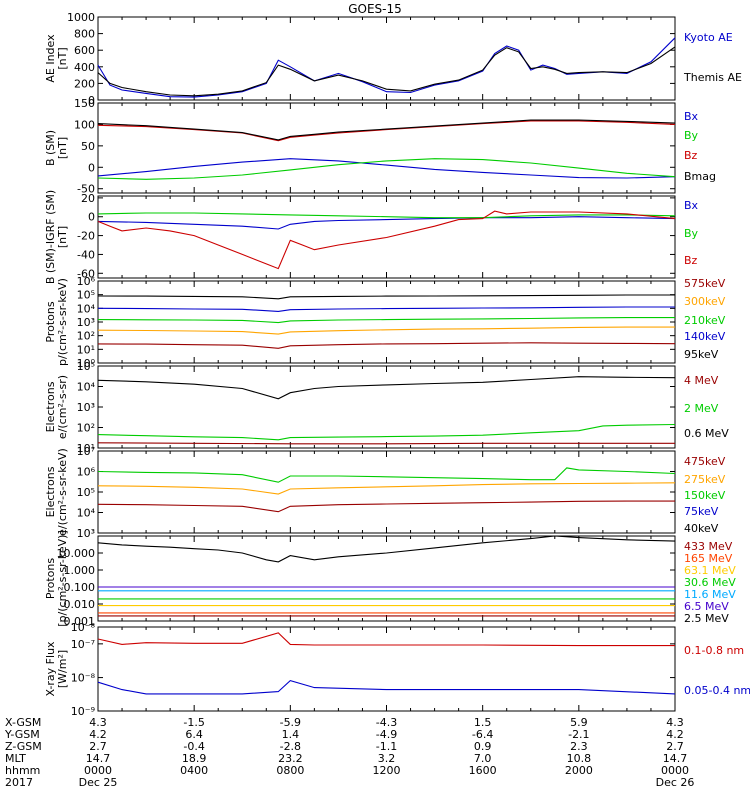  I want to click on y-axis-label-line: e/(cm²-s-sr-keV), so click(62, 492).